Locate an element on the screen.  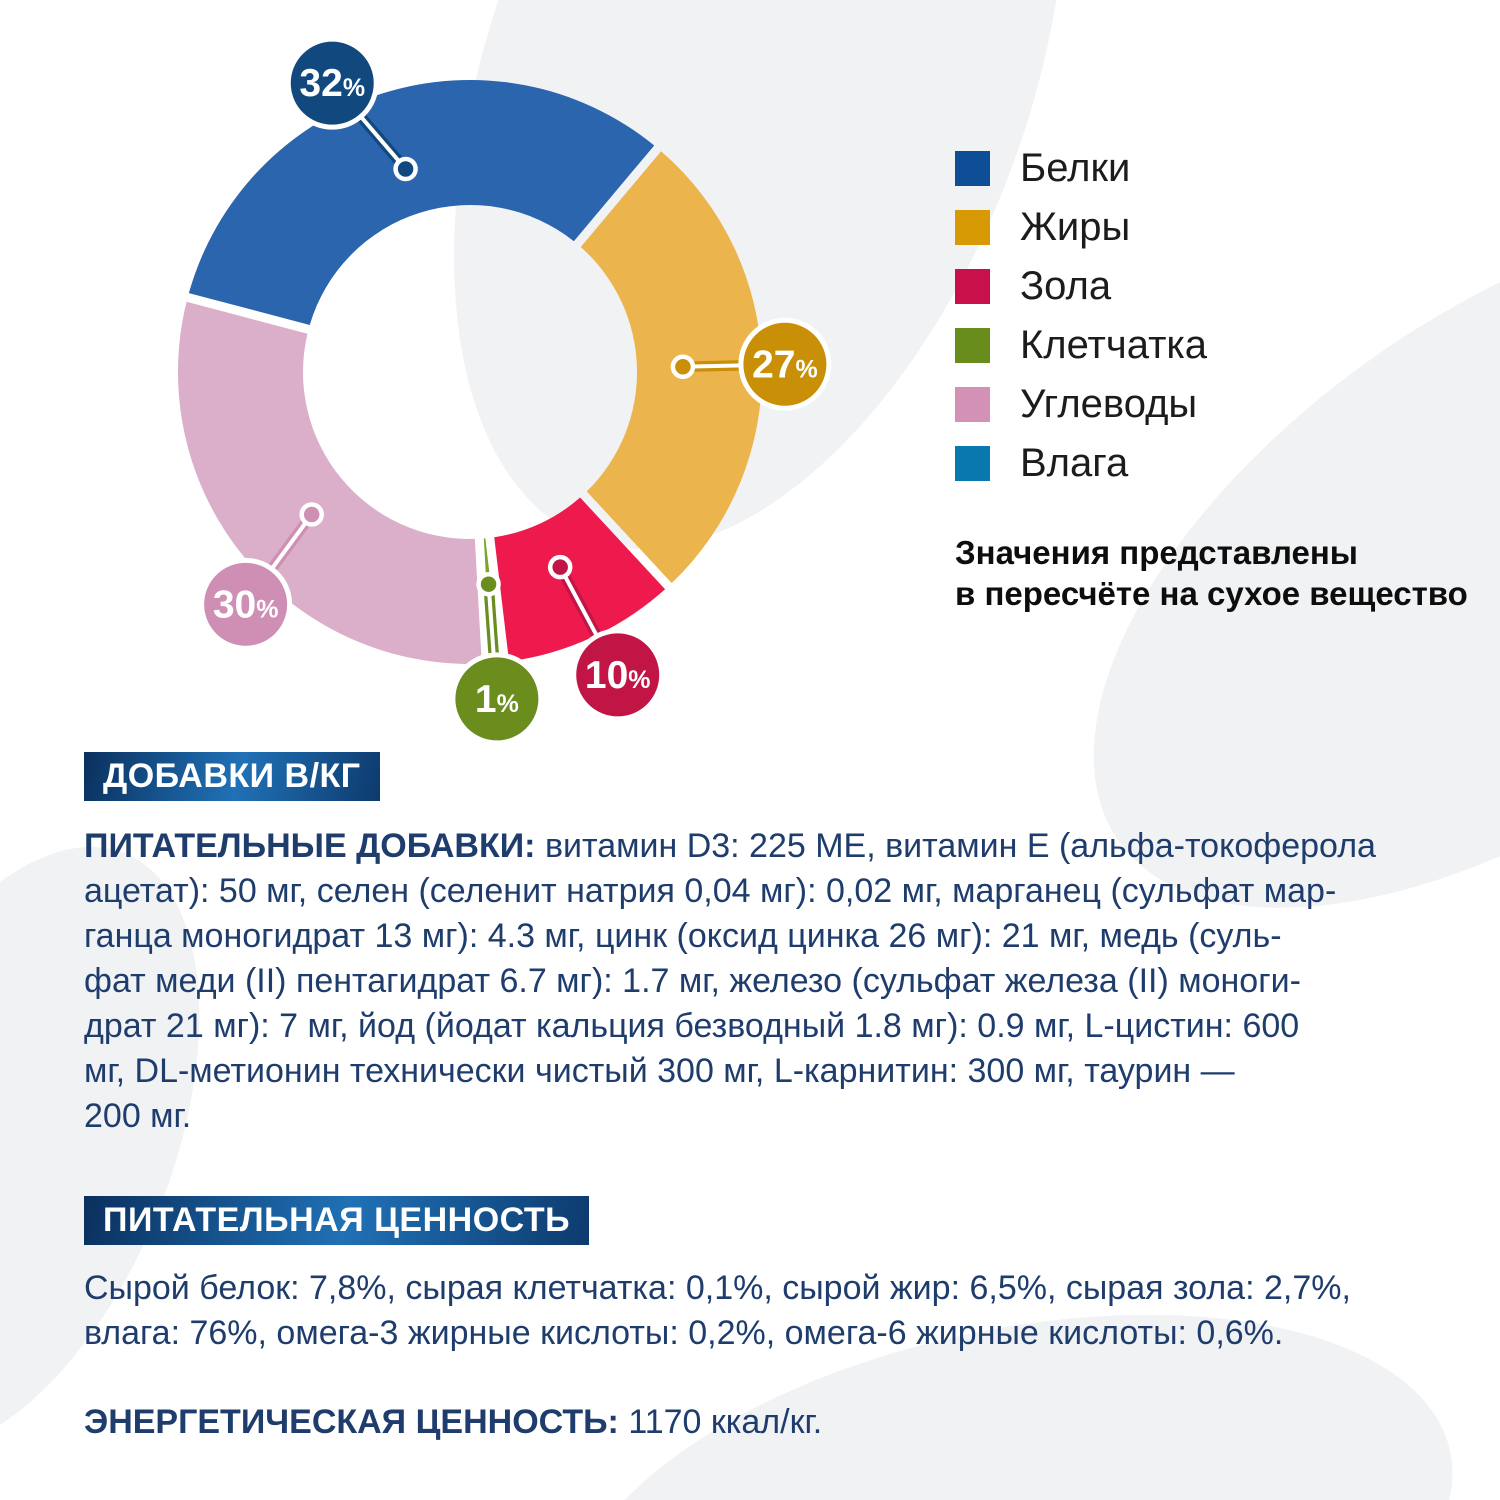
chart-legend: Белки Жиры Зола Клетчатка Углеводы Влага is located at coordinates (1081, 325).